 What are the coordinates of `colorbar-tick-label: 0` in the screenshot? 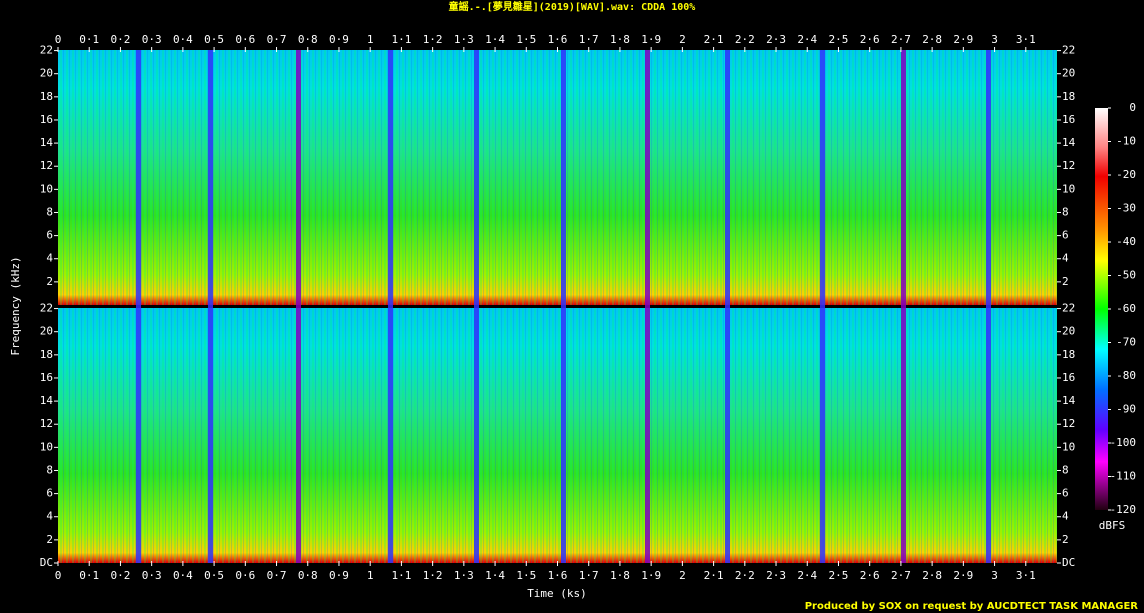 It's located at (1132, 107).